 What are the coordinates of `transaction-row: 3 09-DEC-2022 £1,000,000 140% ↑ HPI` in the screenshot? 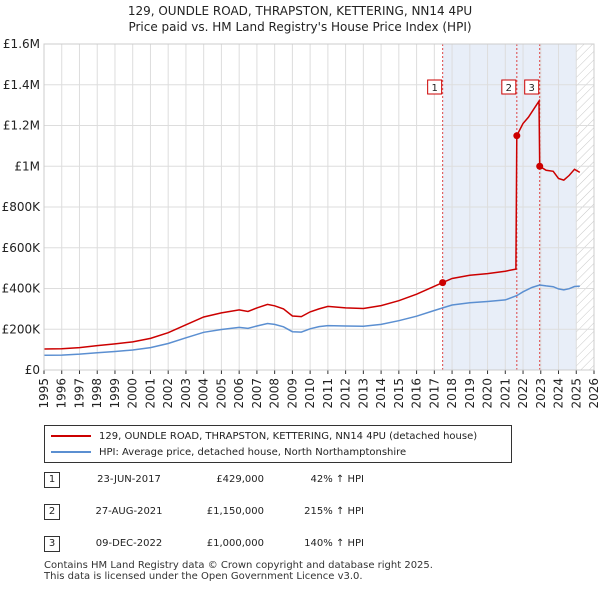 It's located at (304, 544).